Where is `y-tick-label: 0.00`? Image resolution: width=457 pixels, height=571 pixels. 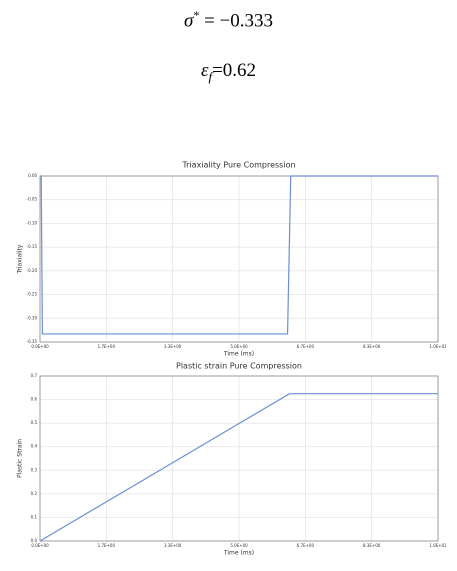 y-tick-label: 0.00 is located at coordinates (32, 175).